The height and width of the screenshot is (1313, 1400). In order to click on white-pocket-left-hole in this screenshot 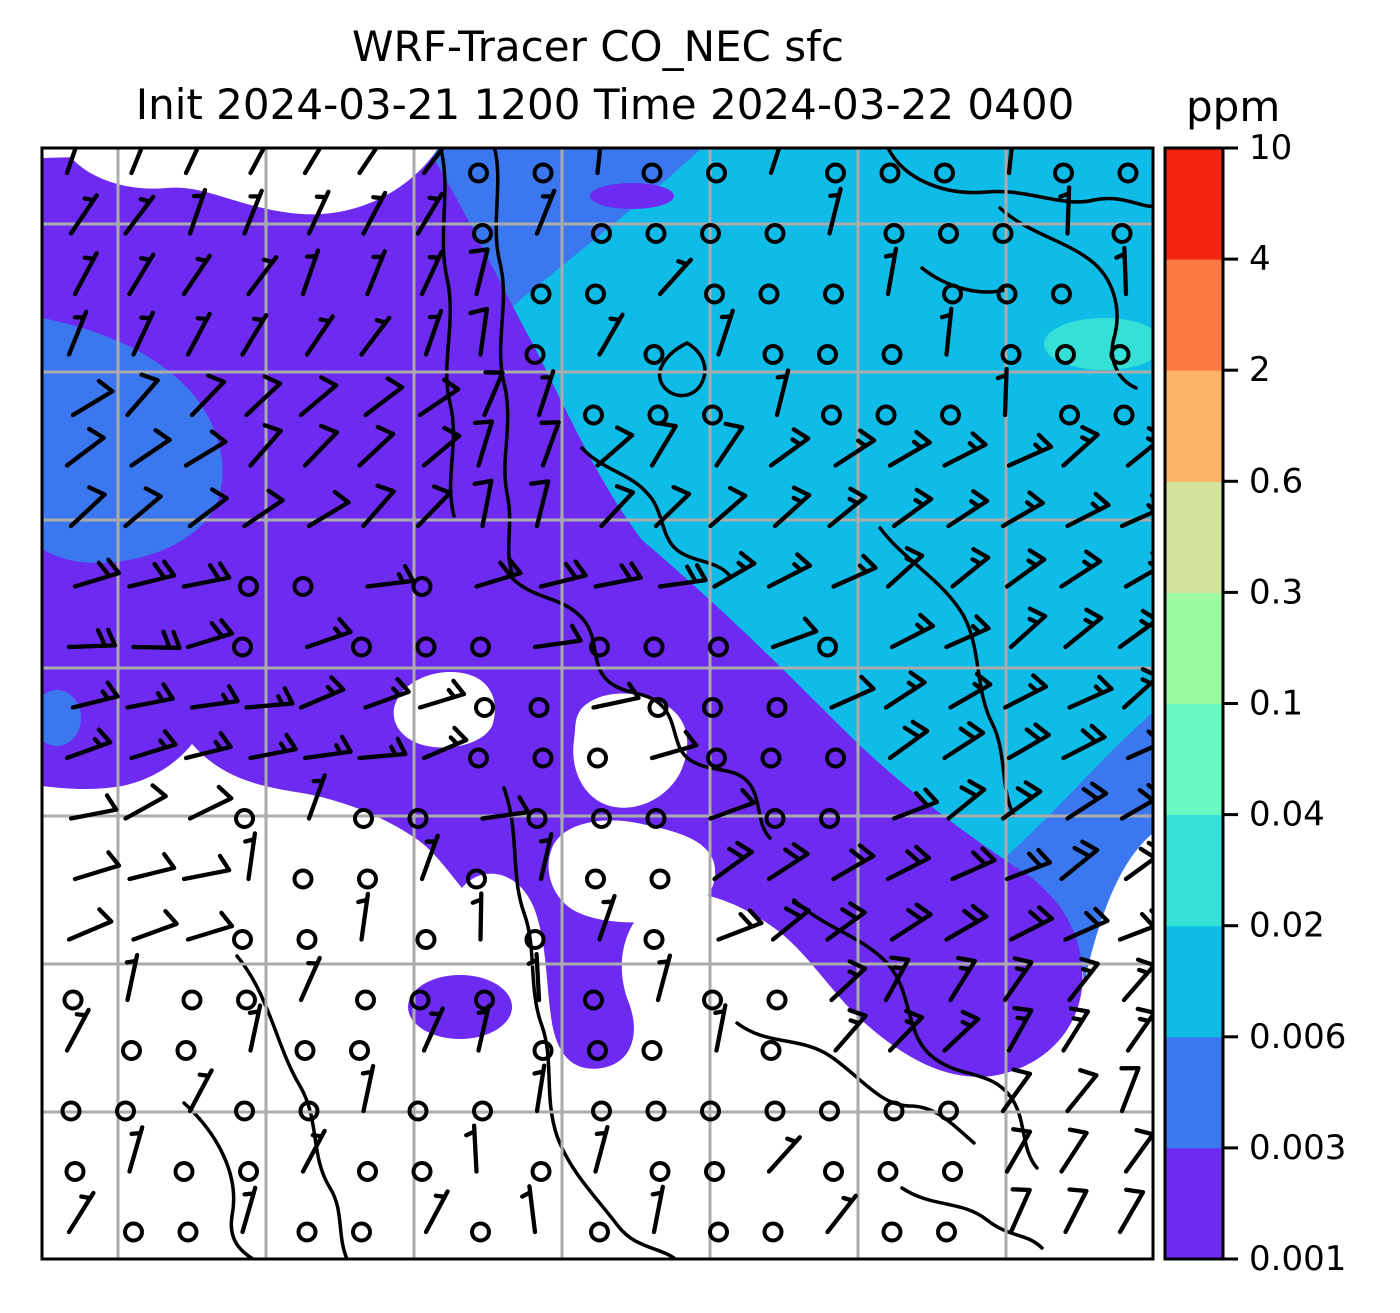, I will do `click(444, 710)`.